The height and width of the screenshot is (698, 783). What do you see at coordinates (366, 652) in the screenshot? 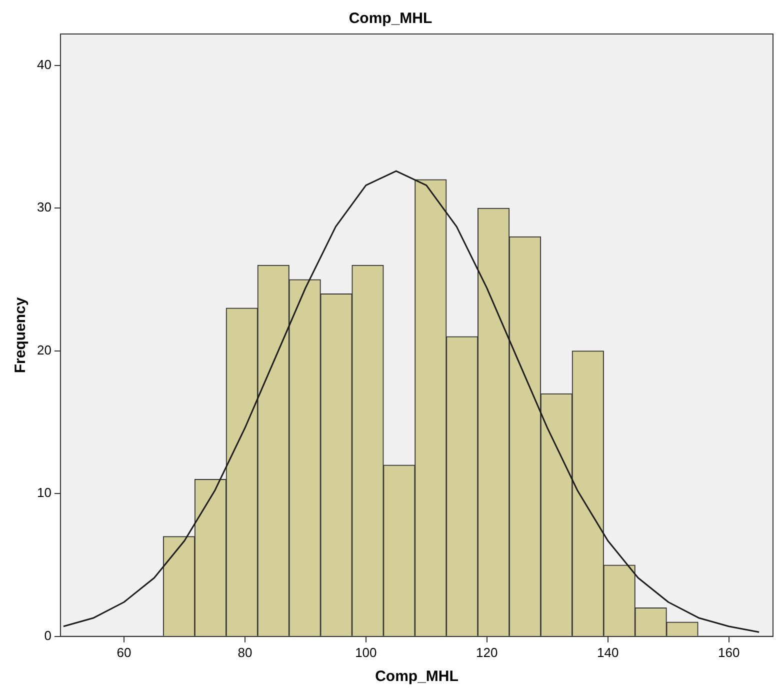
I see `x-tick-label: 100` at bounding box center [366, 652].